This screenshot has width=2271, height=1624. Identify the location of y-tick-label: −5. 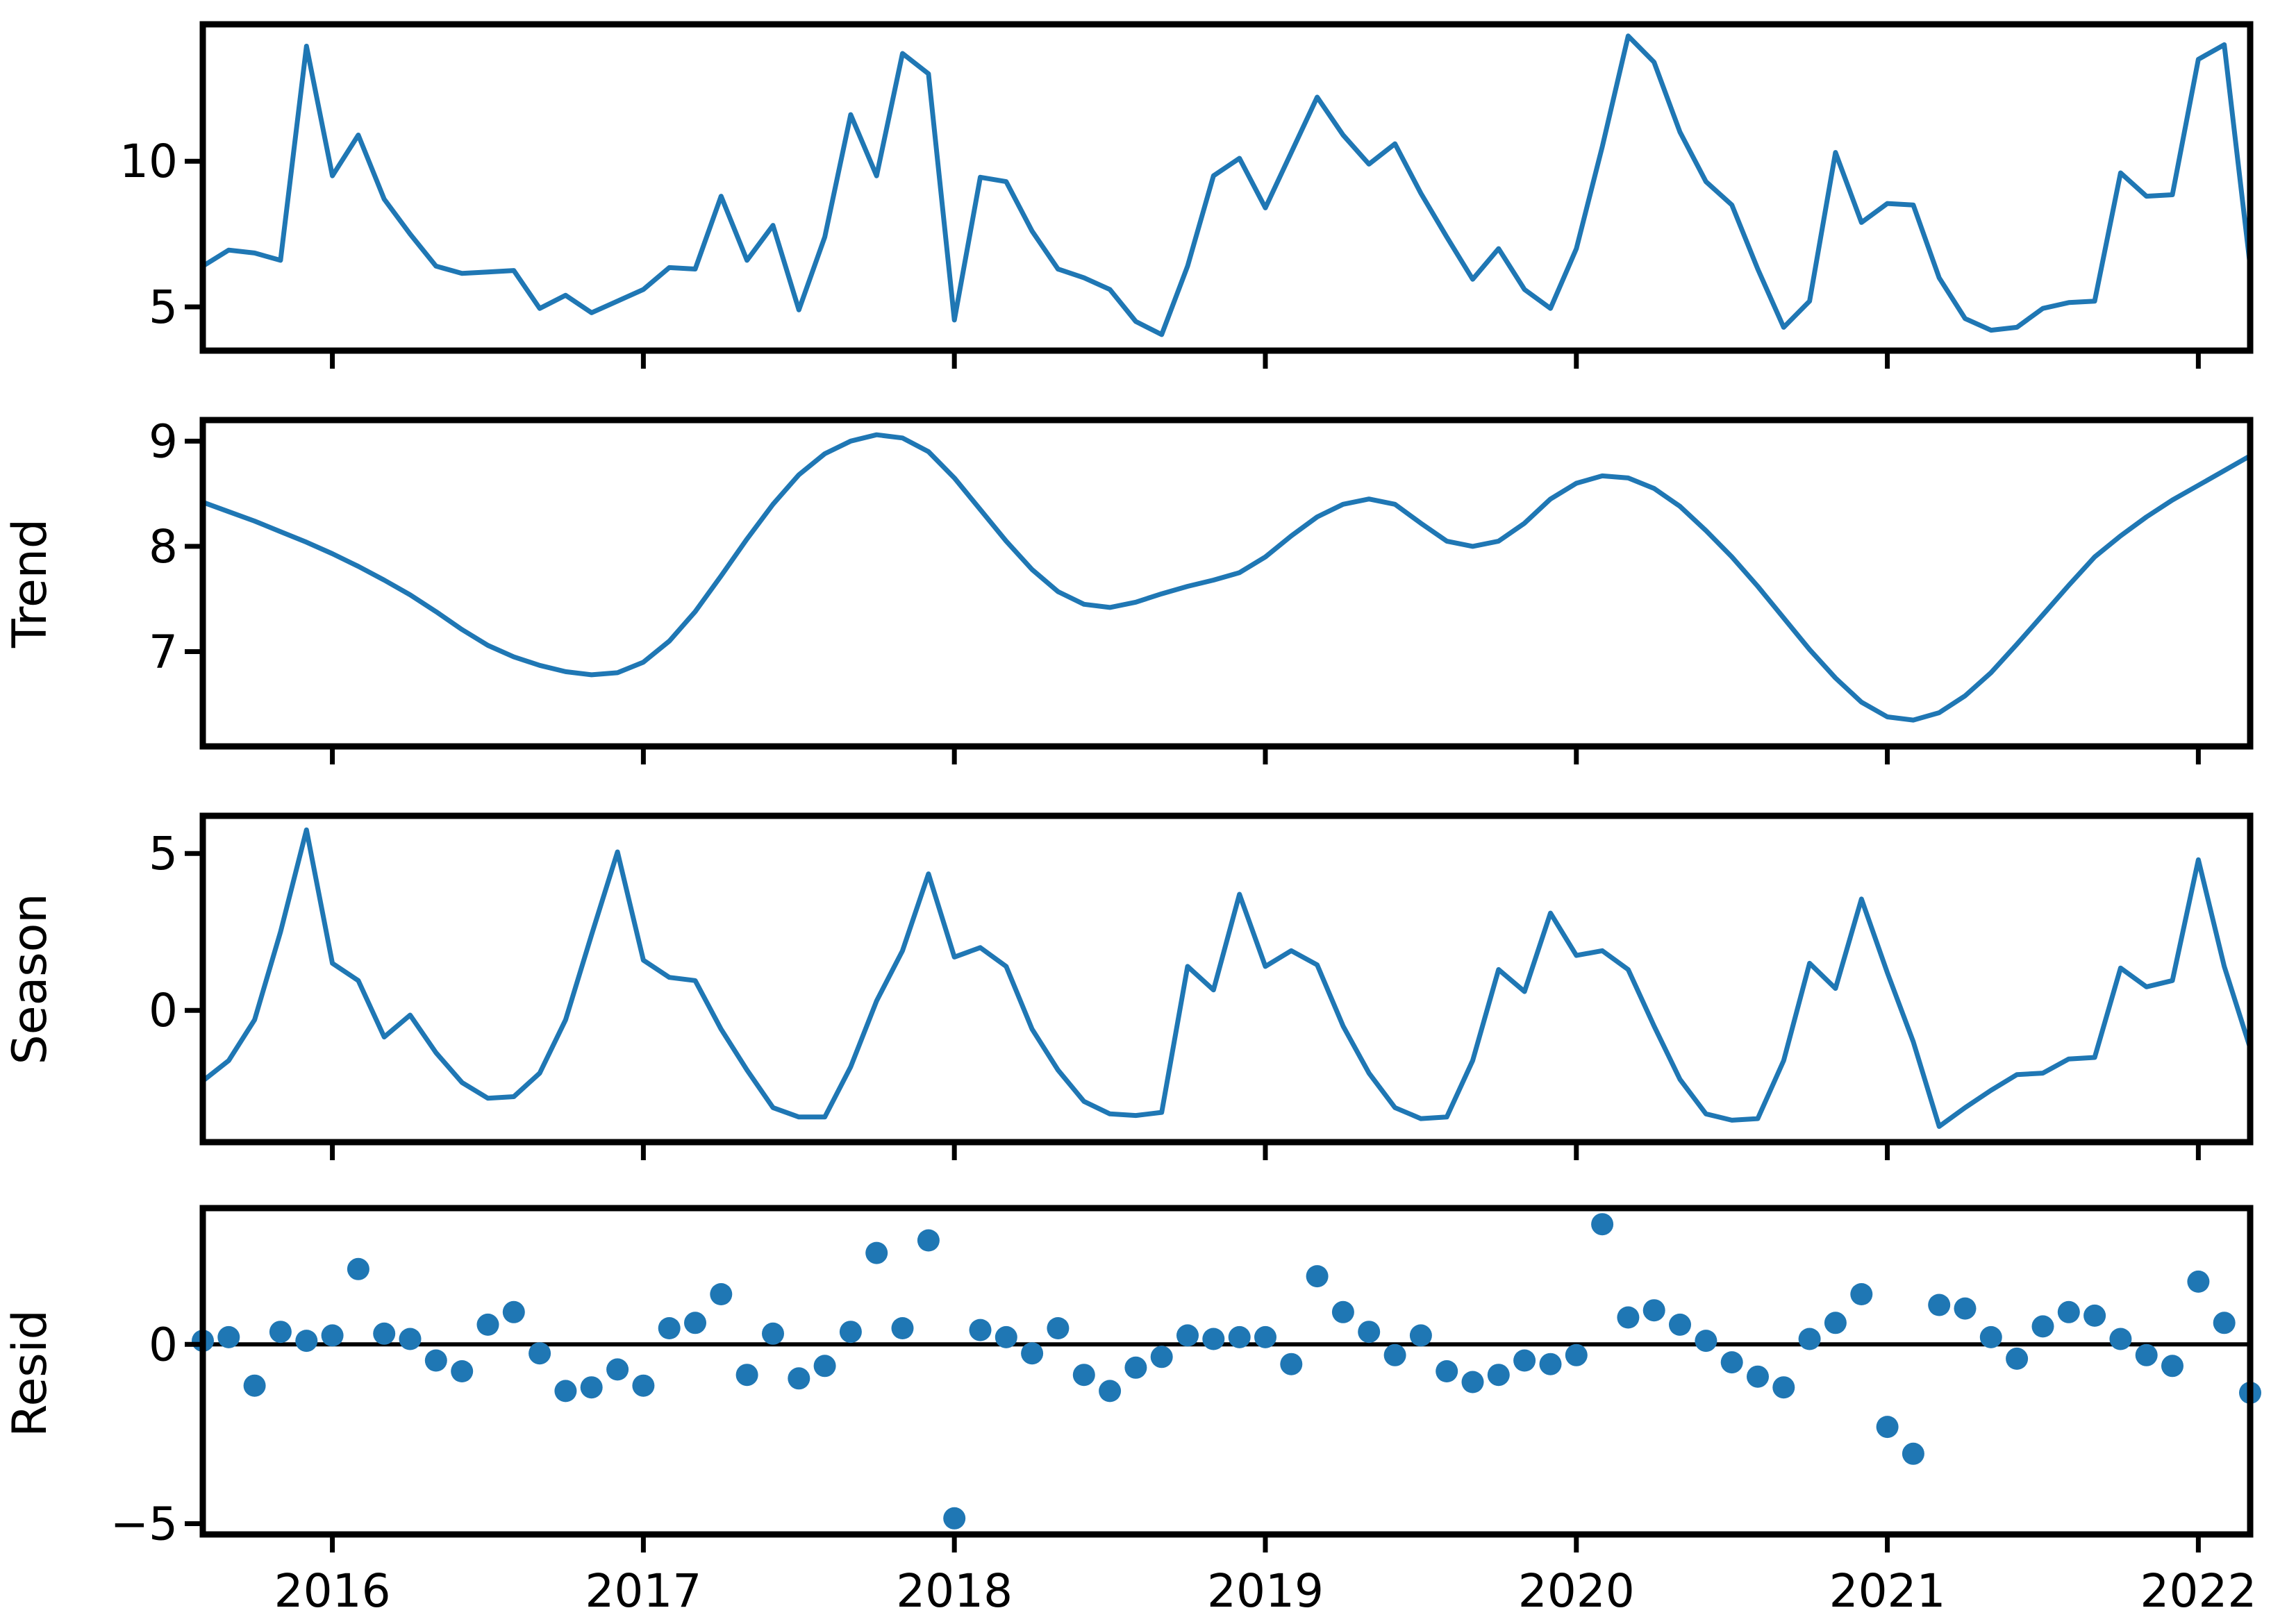
(144, 1524).